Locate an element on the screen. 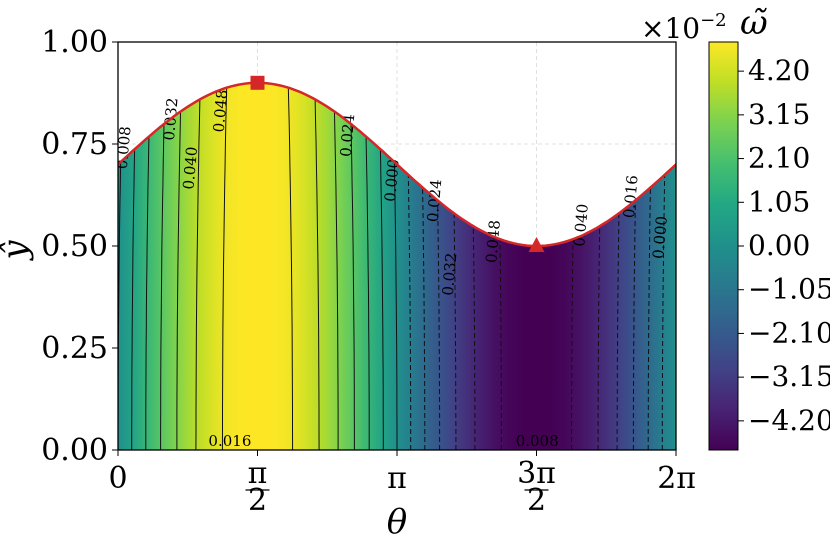 This screenshot has width=830, height=551. min-marker-triangle is located at coordinates (536, 244).